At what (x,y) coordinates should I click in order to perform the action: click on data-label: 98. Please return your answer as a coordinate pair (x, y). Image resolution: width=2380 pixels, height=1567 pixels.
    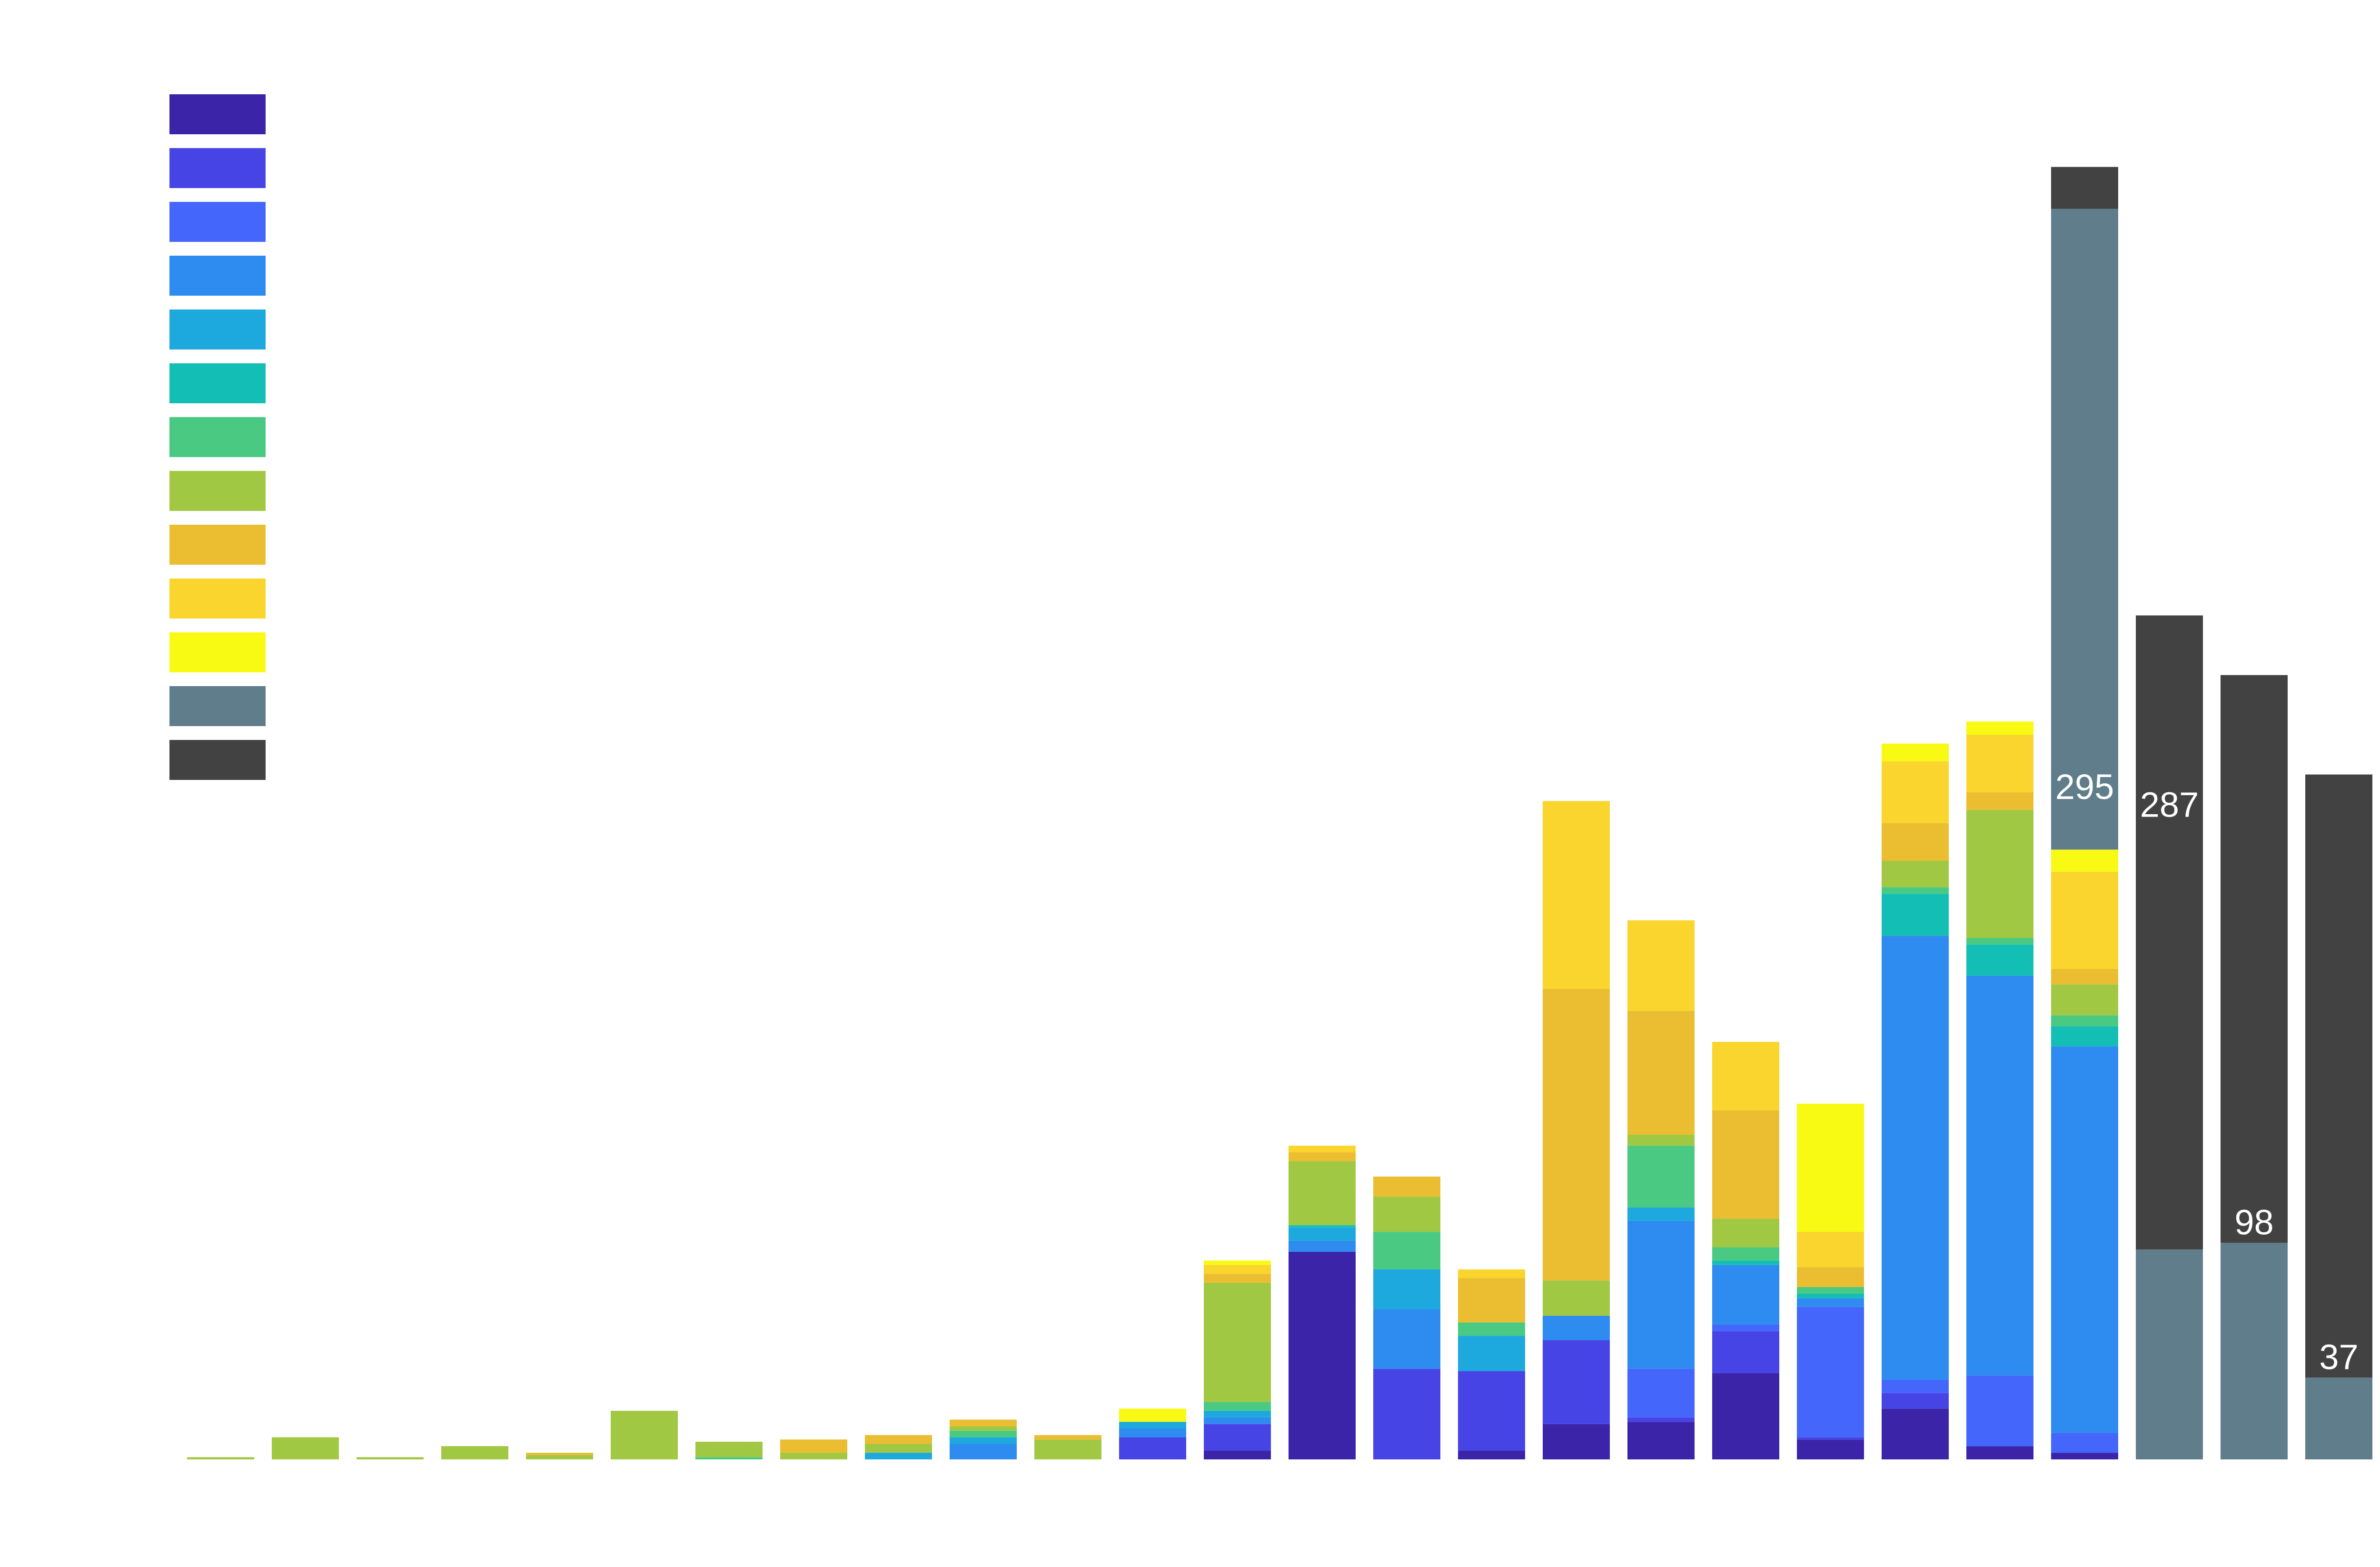
    Looking at the image, I should click on (2253, 1222).